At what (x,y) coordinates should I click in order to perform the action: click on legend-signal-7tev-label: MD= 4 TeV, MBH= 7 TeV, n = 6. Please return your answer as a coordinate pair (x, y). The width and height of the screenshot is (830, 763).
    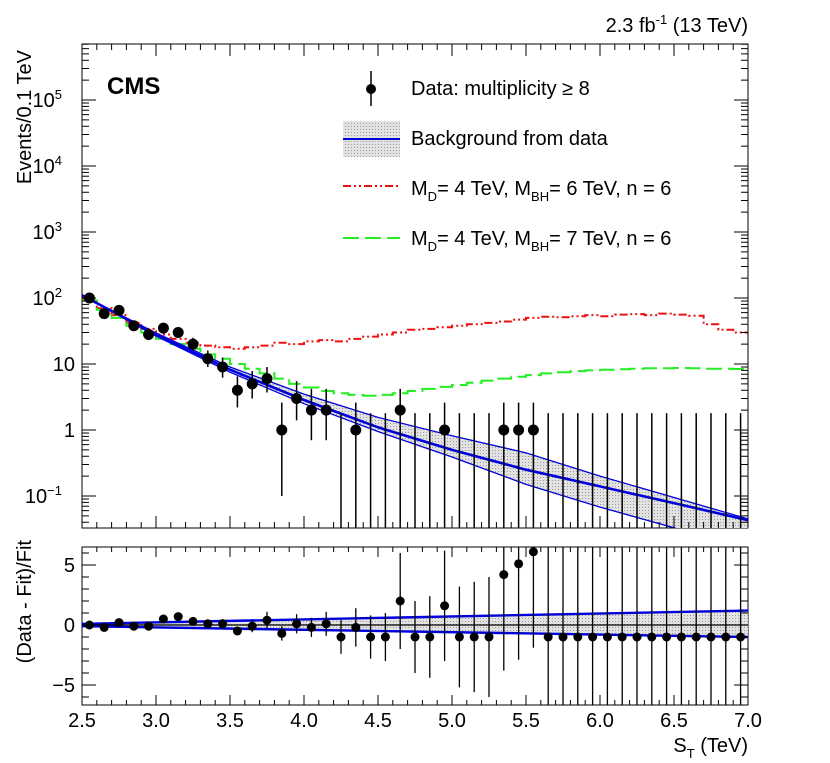
    Looking at the image, I should click on (541, 241).